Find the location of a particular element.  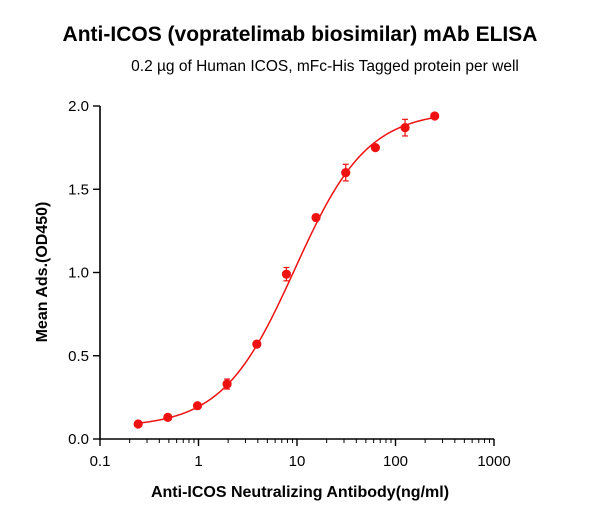

x-tick-label: 10 is located at coordinates (297, 461).